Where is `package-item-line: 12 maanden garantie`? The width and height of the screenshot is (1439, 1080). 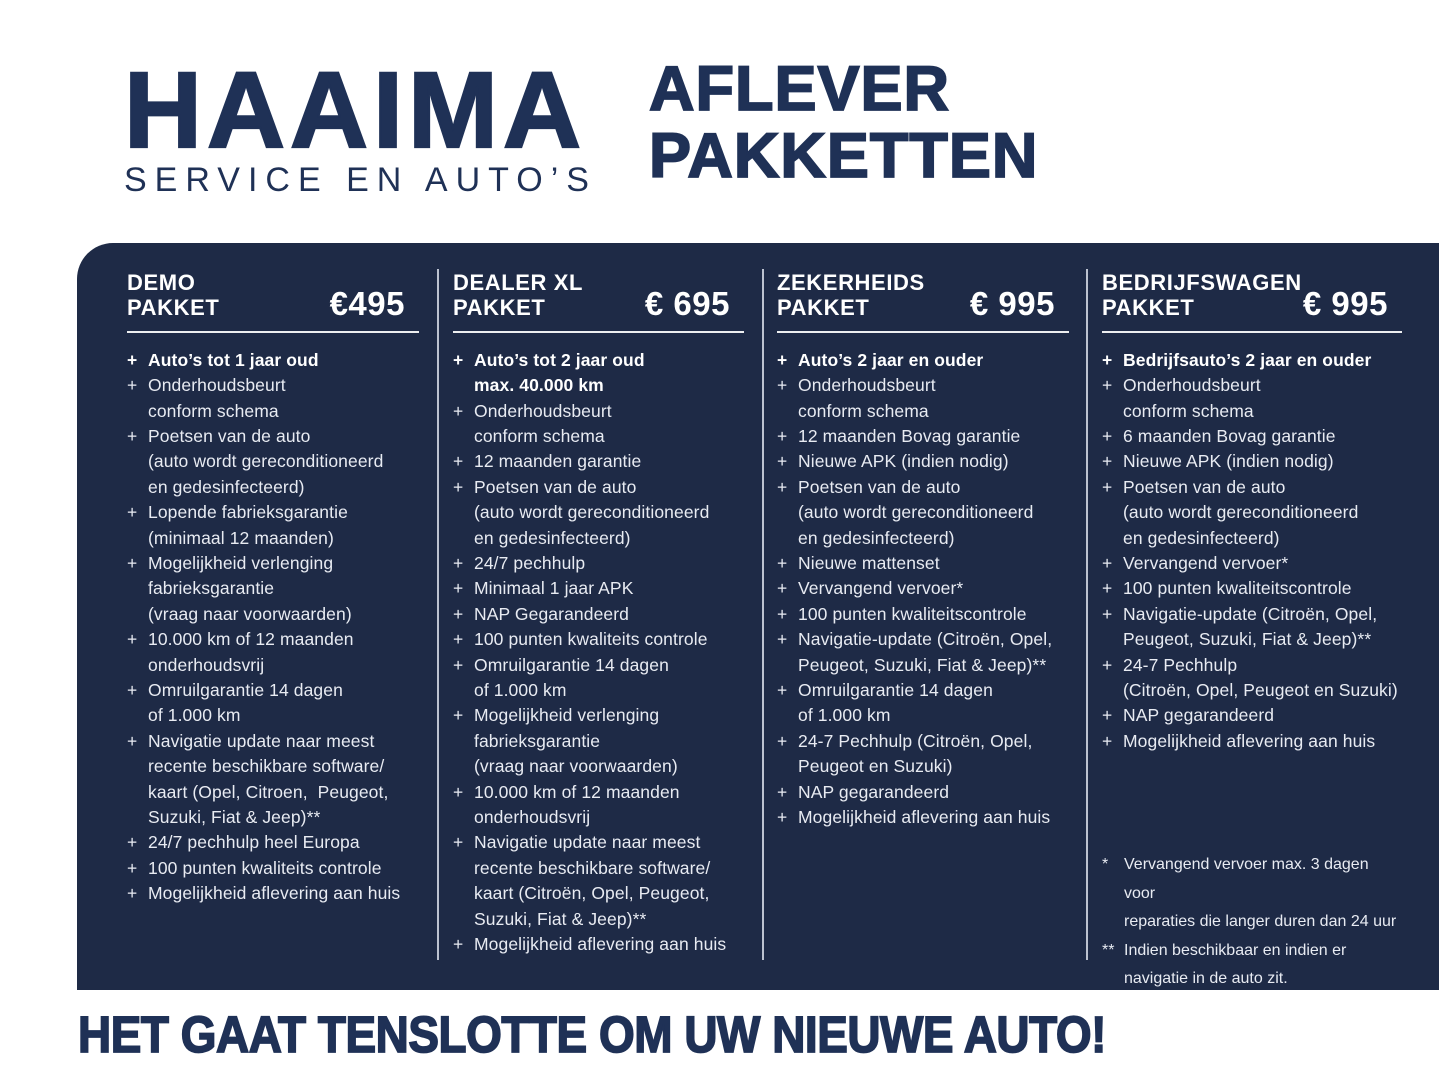
package-item-line: 12 maanden garantie is located at coordinates (558, 461).